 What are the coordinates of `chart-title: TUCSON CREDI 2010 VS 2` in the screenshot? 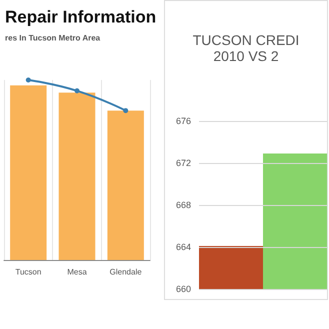 It's located at (246, 48).